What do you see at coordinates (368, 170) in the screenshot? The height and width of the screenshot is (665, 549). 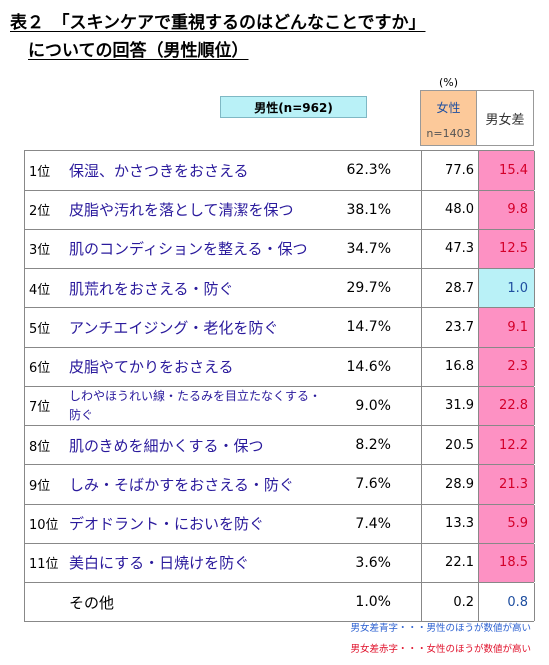 I see `male-value: 62.3%` at bounding box center [368, 170].